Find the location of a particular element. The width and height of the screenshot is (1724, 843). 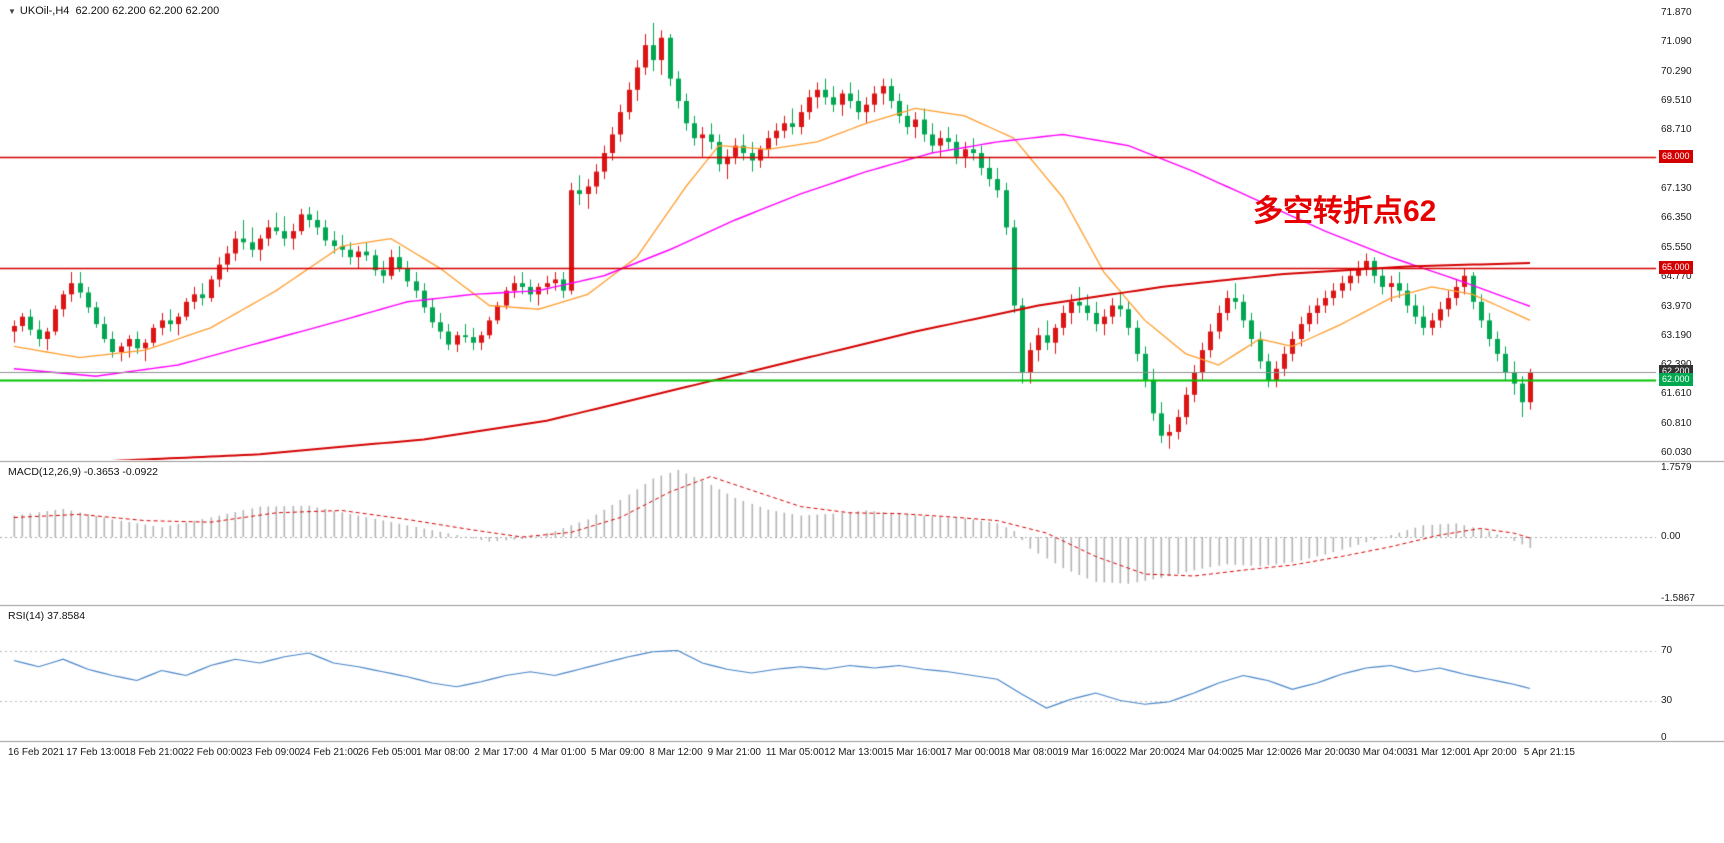

time-axis-label: 15 Mar 16:00 is located at coordinates (912, 752).